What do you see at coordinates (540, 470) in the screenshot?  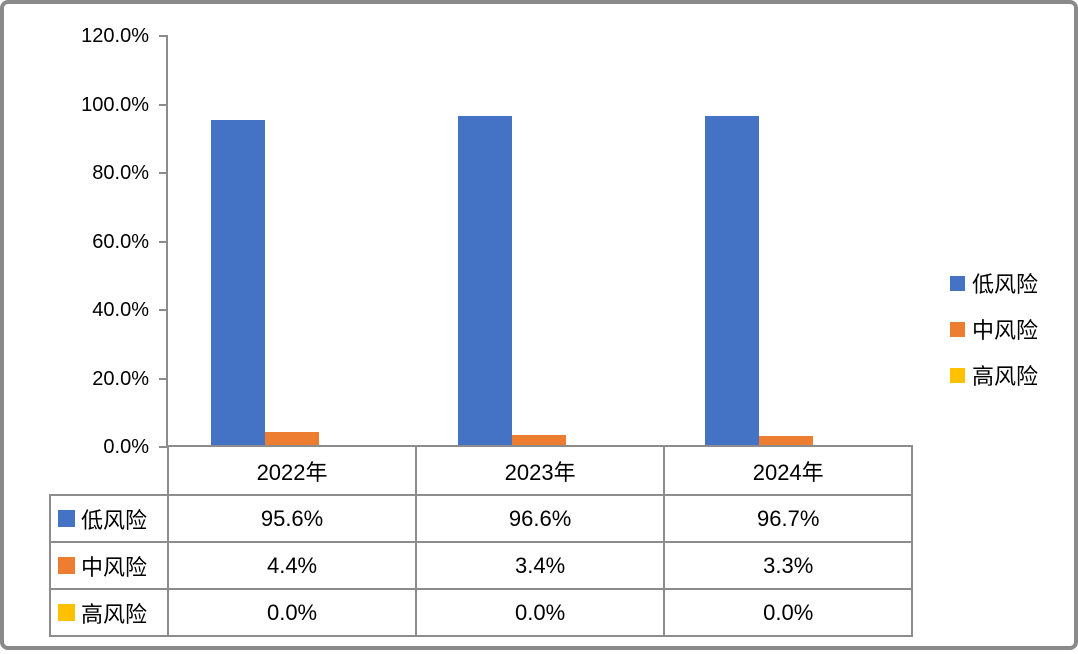 I see `category-label: 2023年` at bounding box center [540, 470].